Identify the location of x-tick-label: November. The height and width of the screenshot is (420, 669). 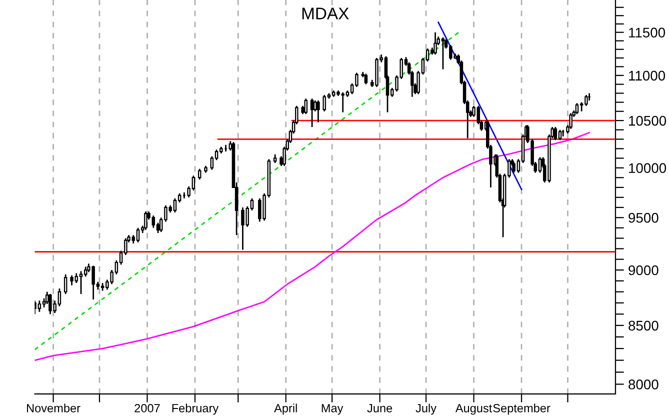
(53, 408).